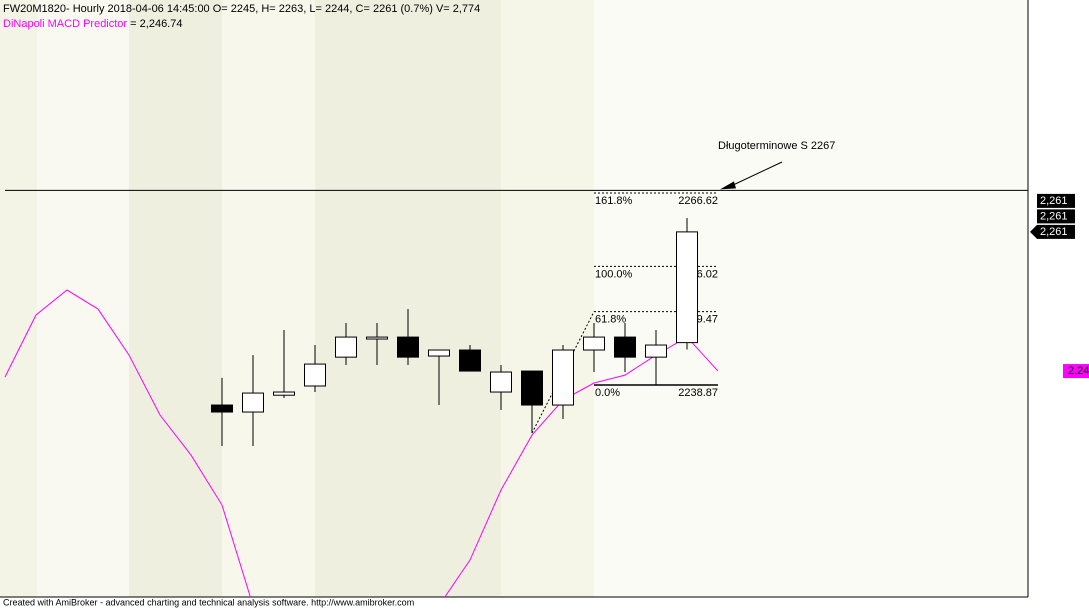 The image size is (1089, 609). What do you see at coordinates (698, 201) in the screenshot?
I see `fib-value: 2266.62` at bounding box center [698, 201].